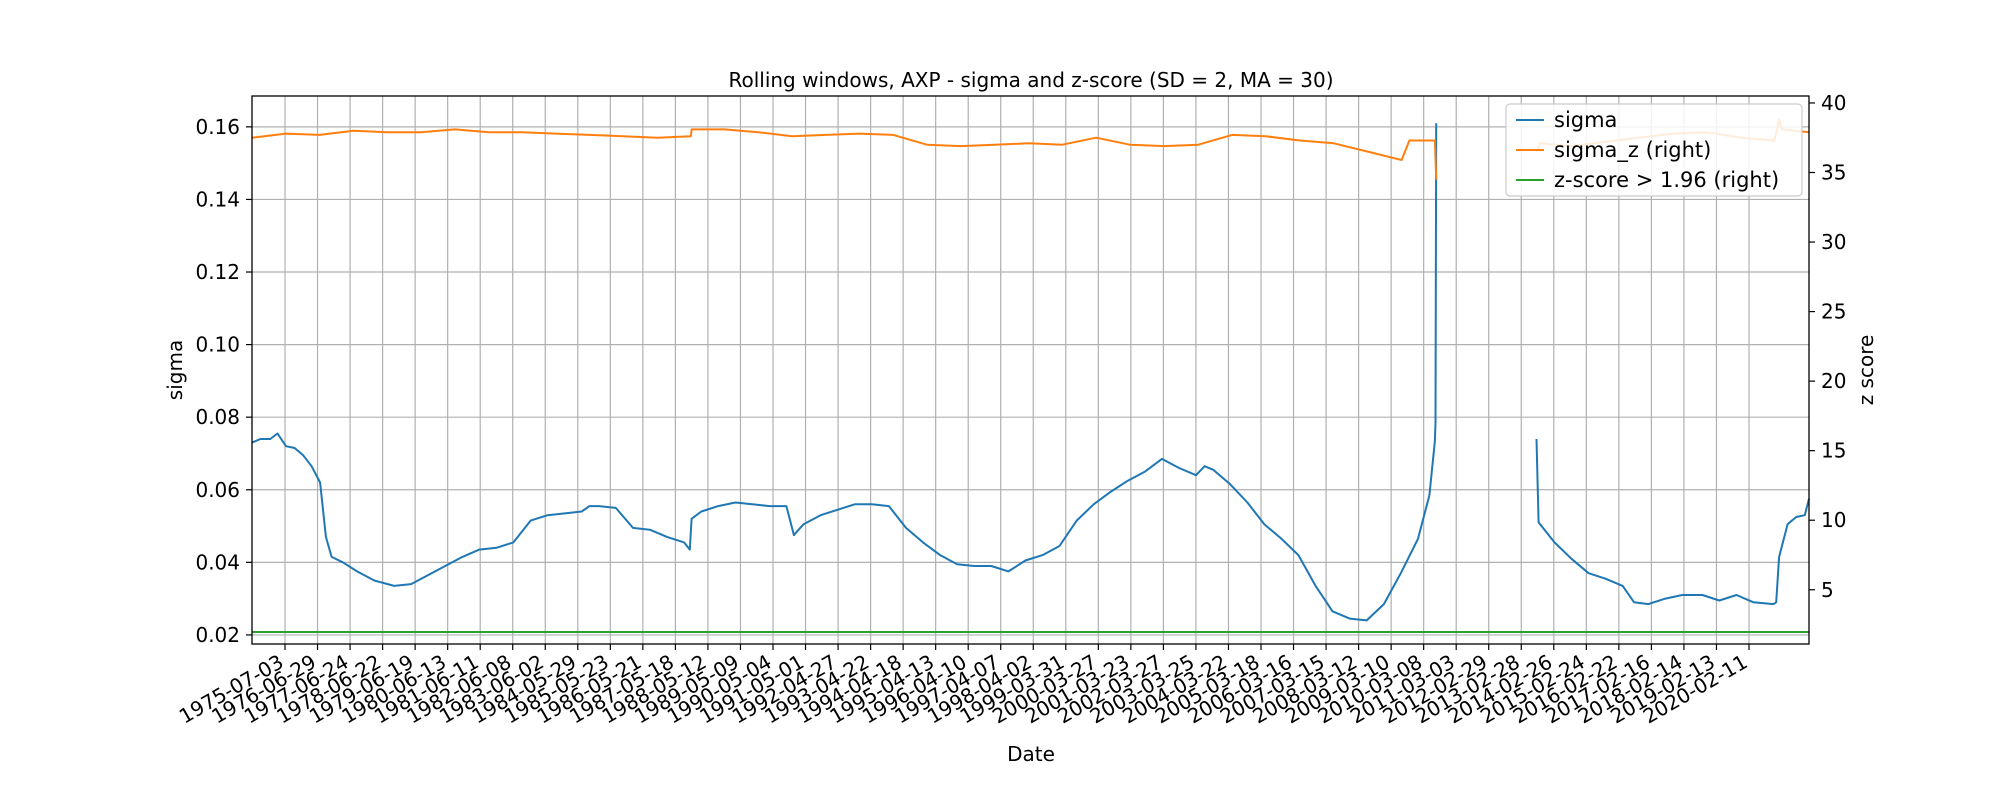  Describe the element at coordinates (1827, 590) in the screenshot. I see `y-right-tick-label: 5` at that location.